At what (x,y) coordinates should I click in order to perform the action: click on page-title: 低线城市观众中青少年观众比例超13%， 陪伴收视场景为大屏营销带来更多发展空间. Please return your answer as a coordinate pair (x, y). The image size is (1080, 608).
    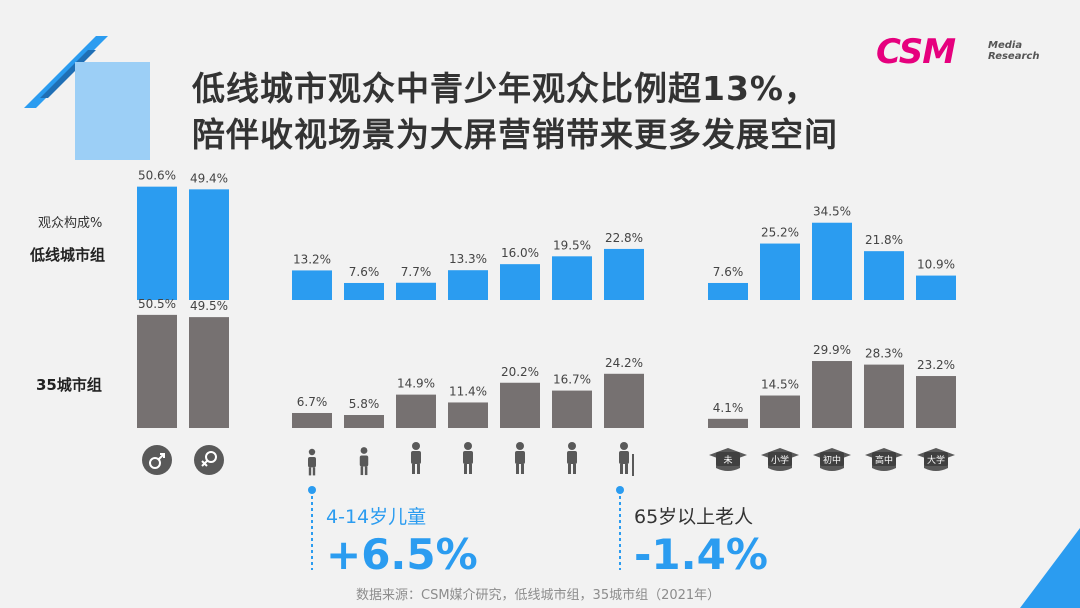
    Looking at the image, I should click on (515, 112).